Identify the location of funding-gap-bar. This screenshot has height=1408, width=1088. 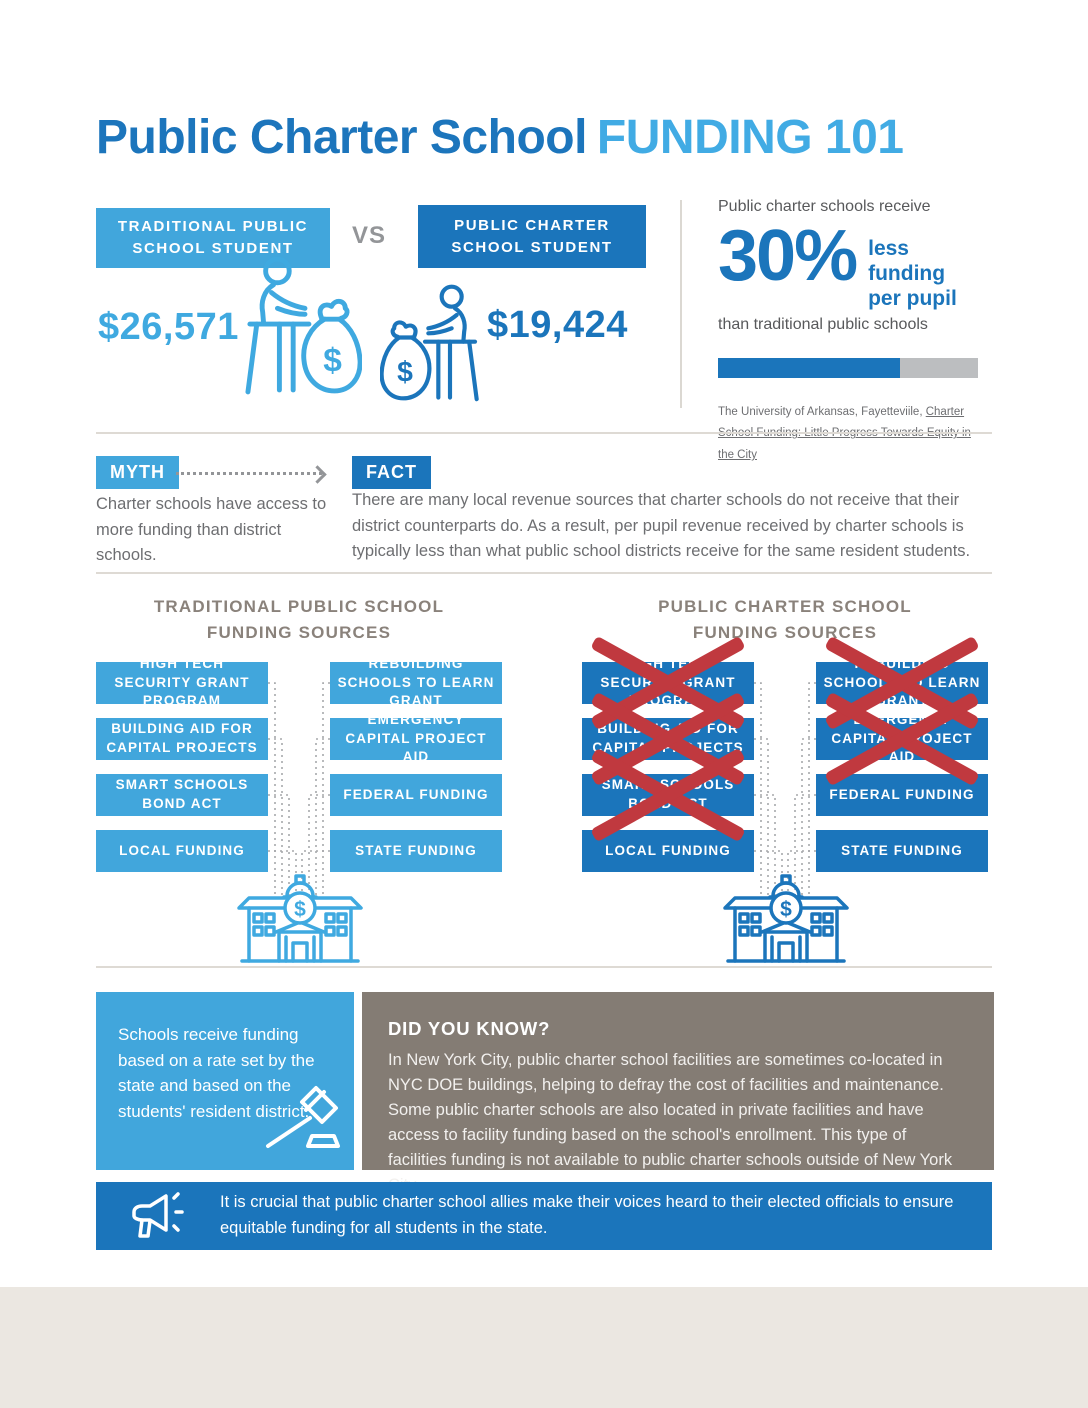
(848, 367).